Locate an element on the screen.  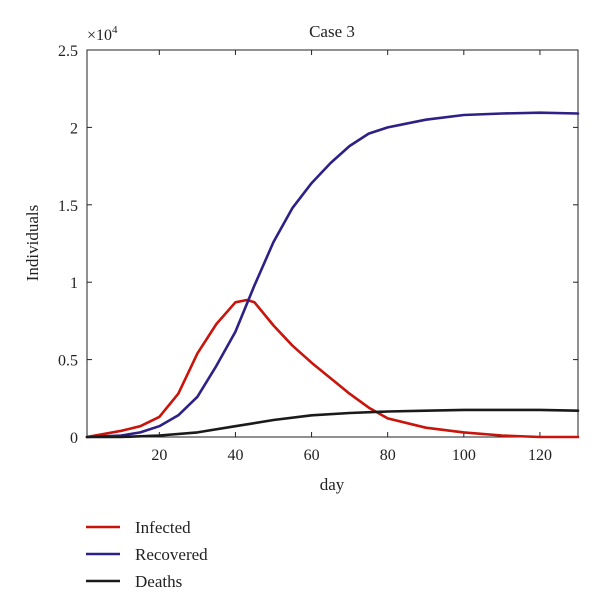
y-tick-label: 2.5 is located at coordinates (68, 51).